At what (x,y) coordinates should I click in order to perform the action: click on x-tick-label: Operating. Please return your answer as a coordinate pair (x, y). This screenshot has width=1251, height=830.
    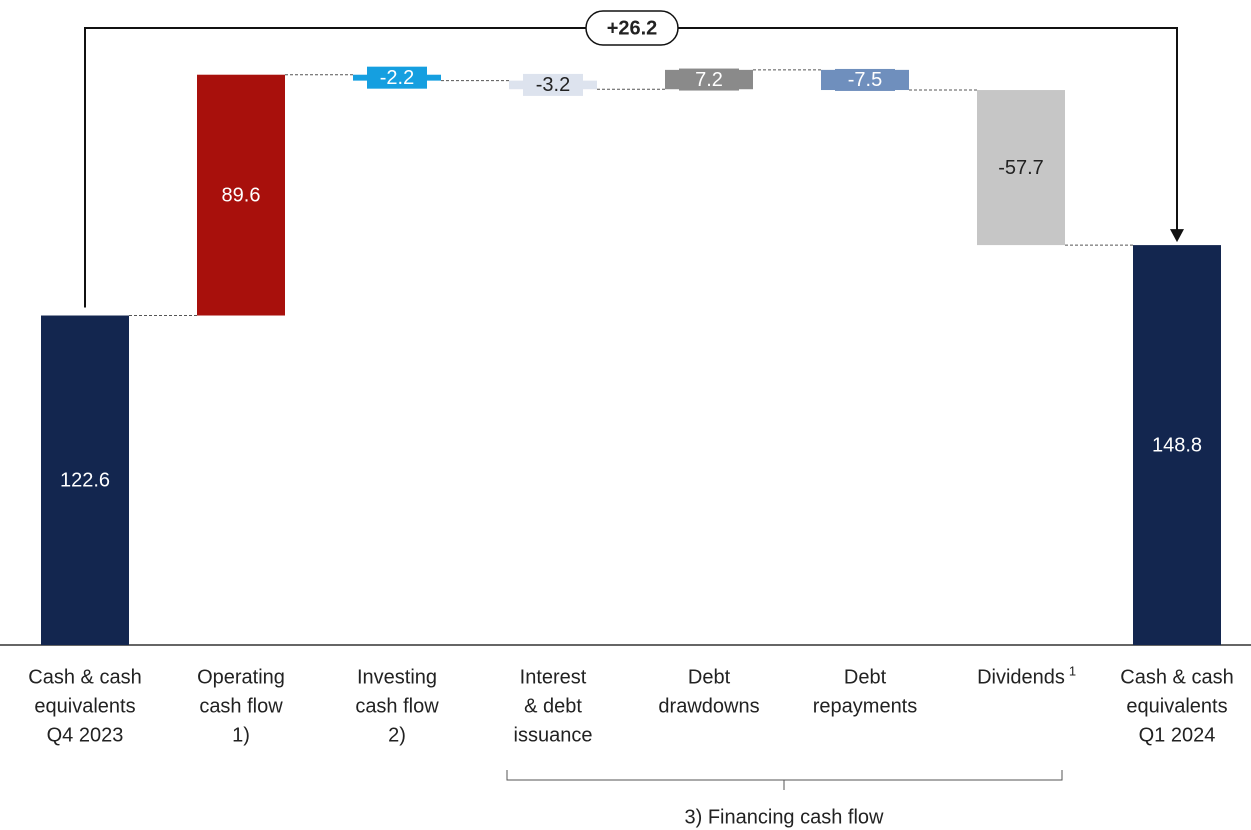
    Looking at the image, I should click on (241, 677).